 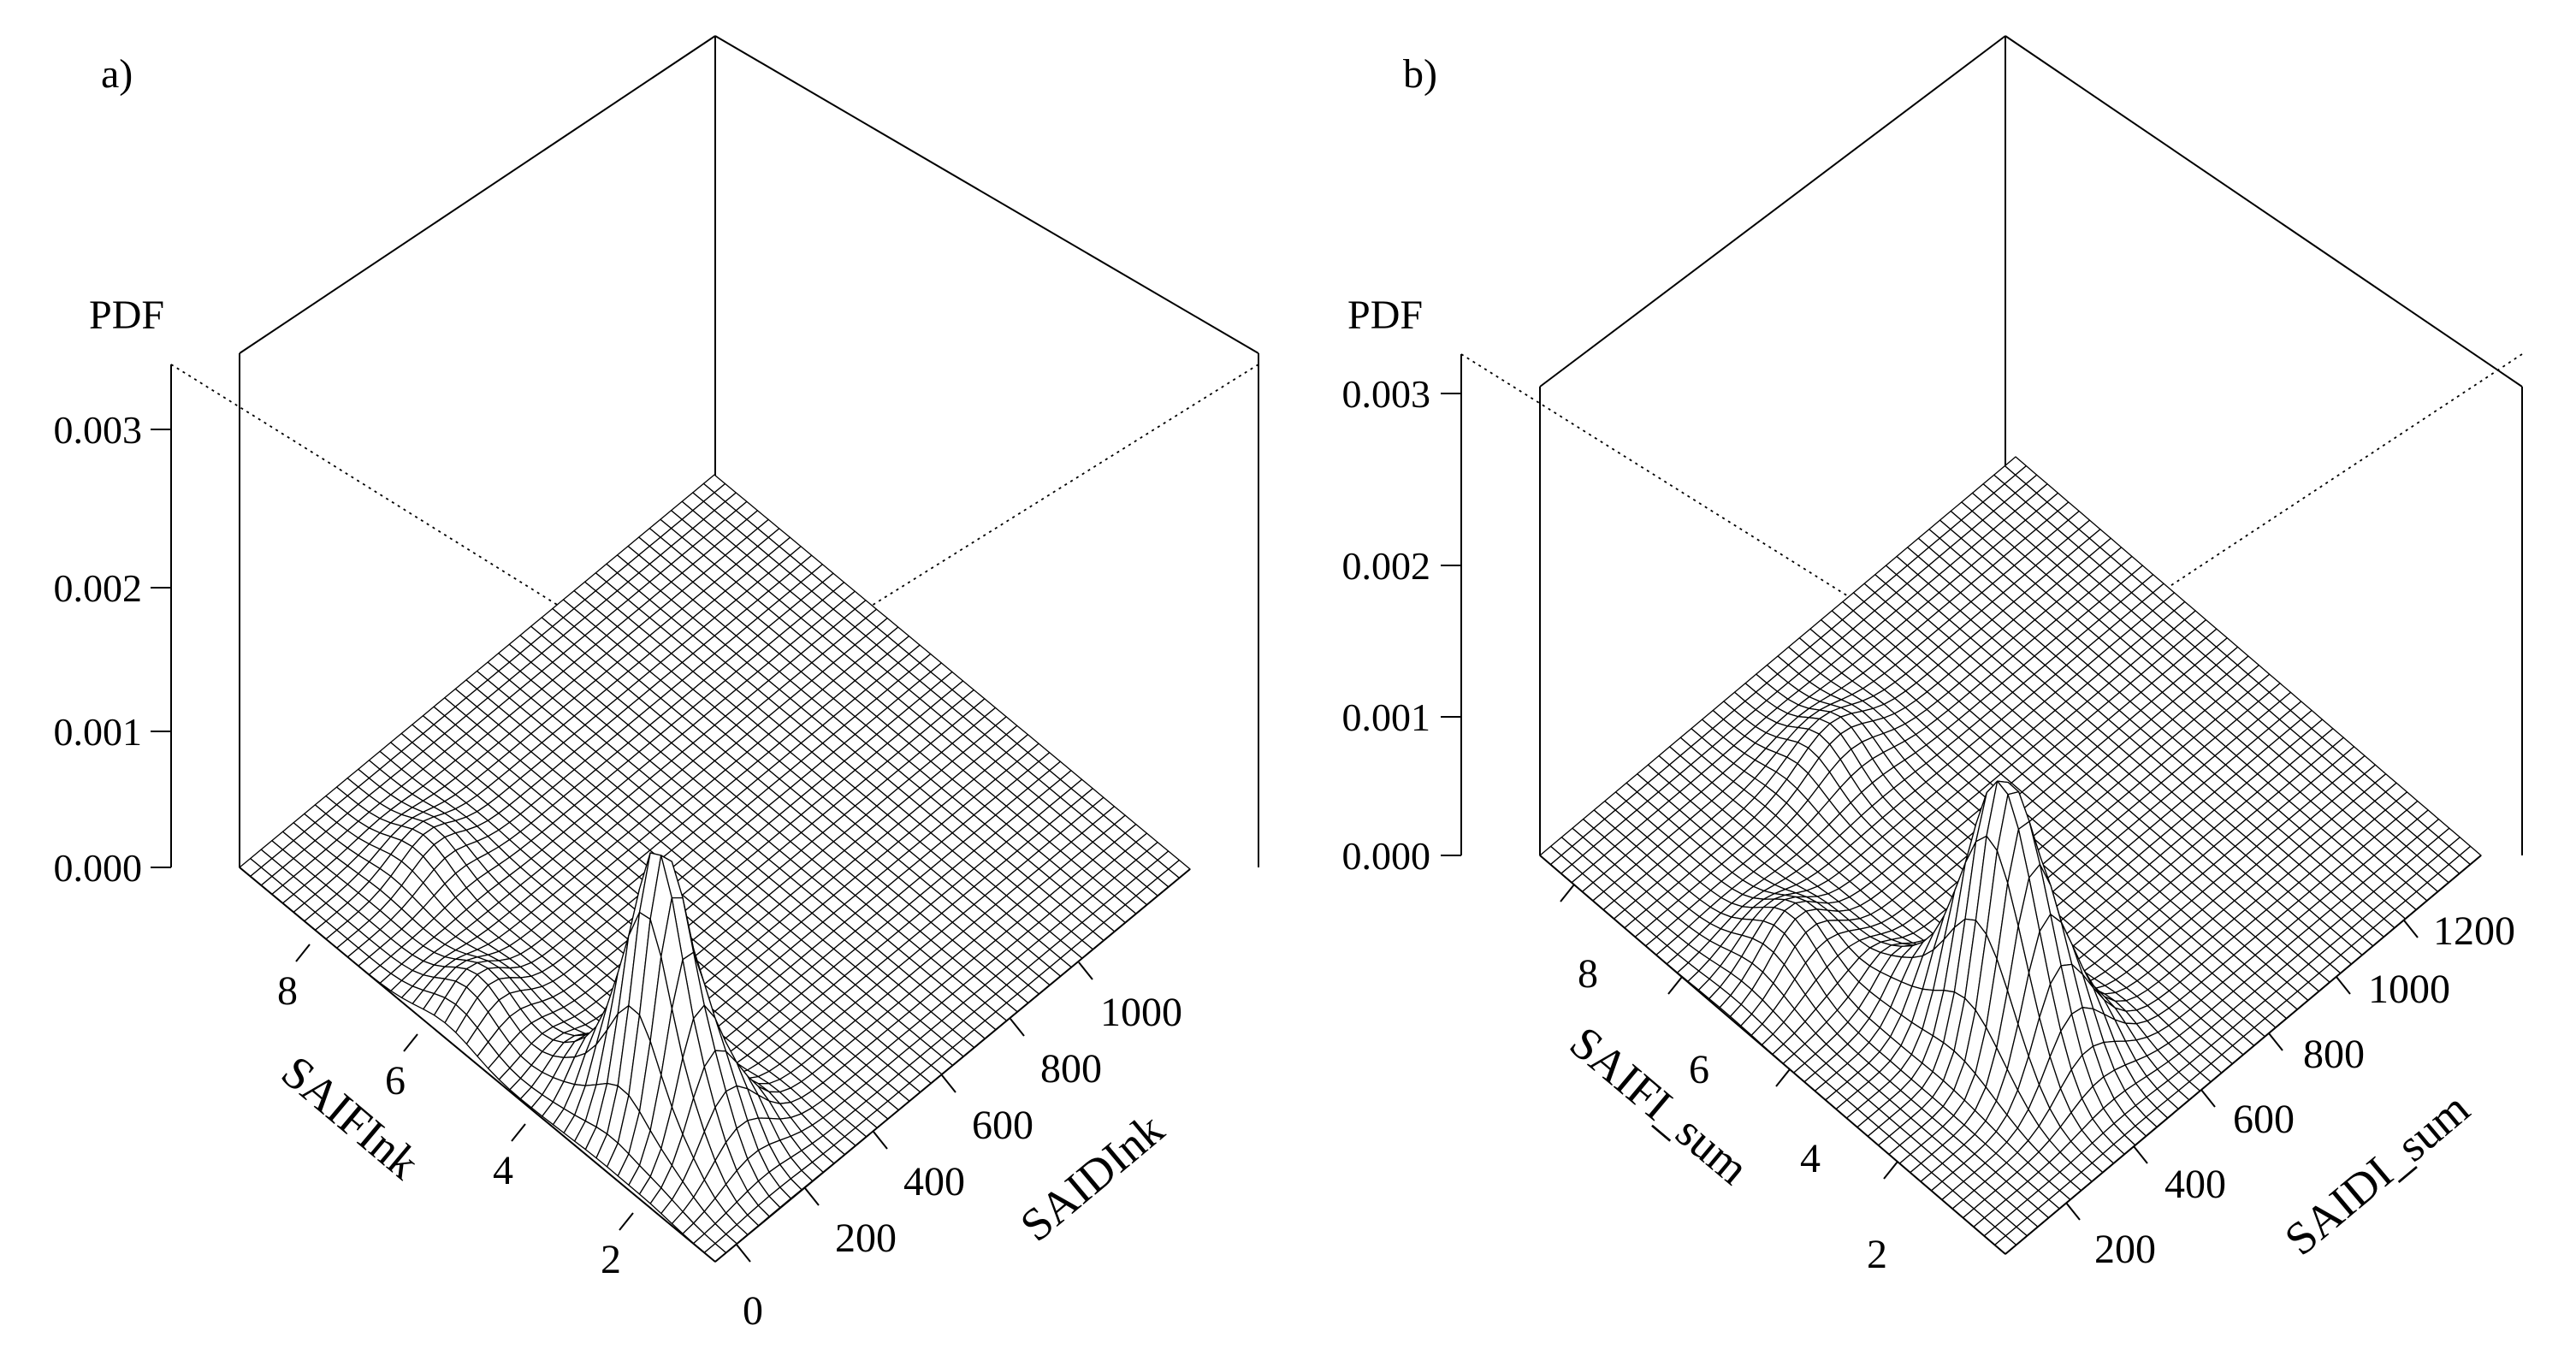 What do you see at coordinates (1091, 1177) in the screenshot?
I see `y-axis-label-a: SAIDInk` at bounding box center [1091, 1177].